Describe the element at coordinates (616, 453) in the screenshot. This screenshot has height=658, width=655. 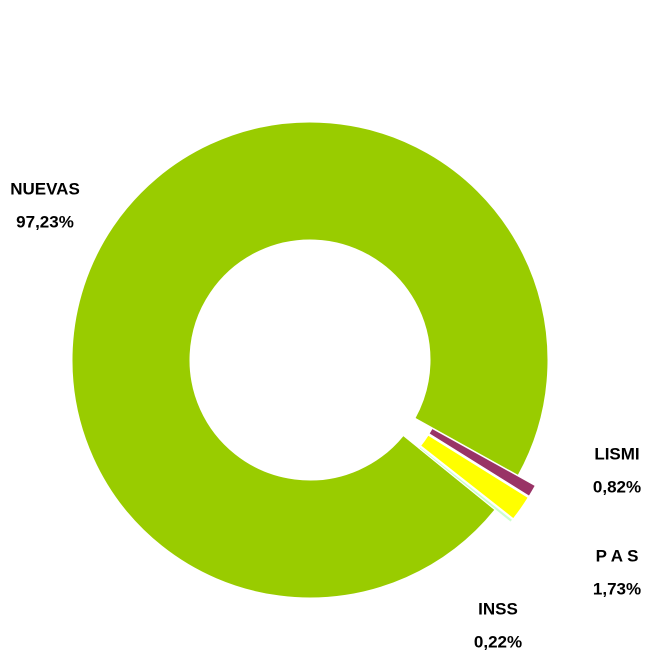
I see `slice-label: LISMI` at that location.